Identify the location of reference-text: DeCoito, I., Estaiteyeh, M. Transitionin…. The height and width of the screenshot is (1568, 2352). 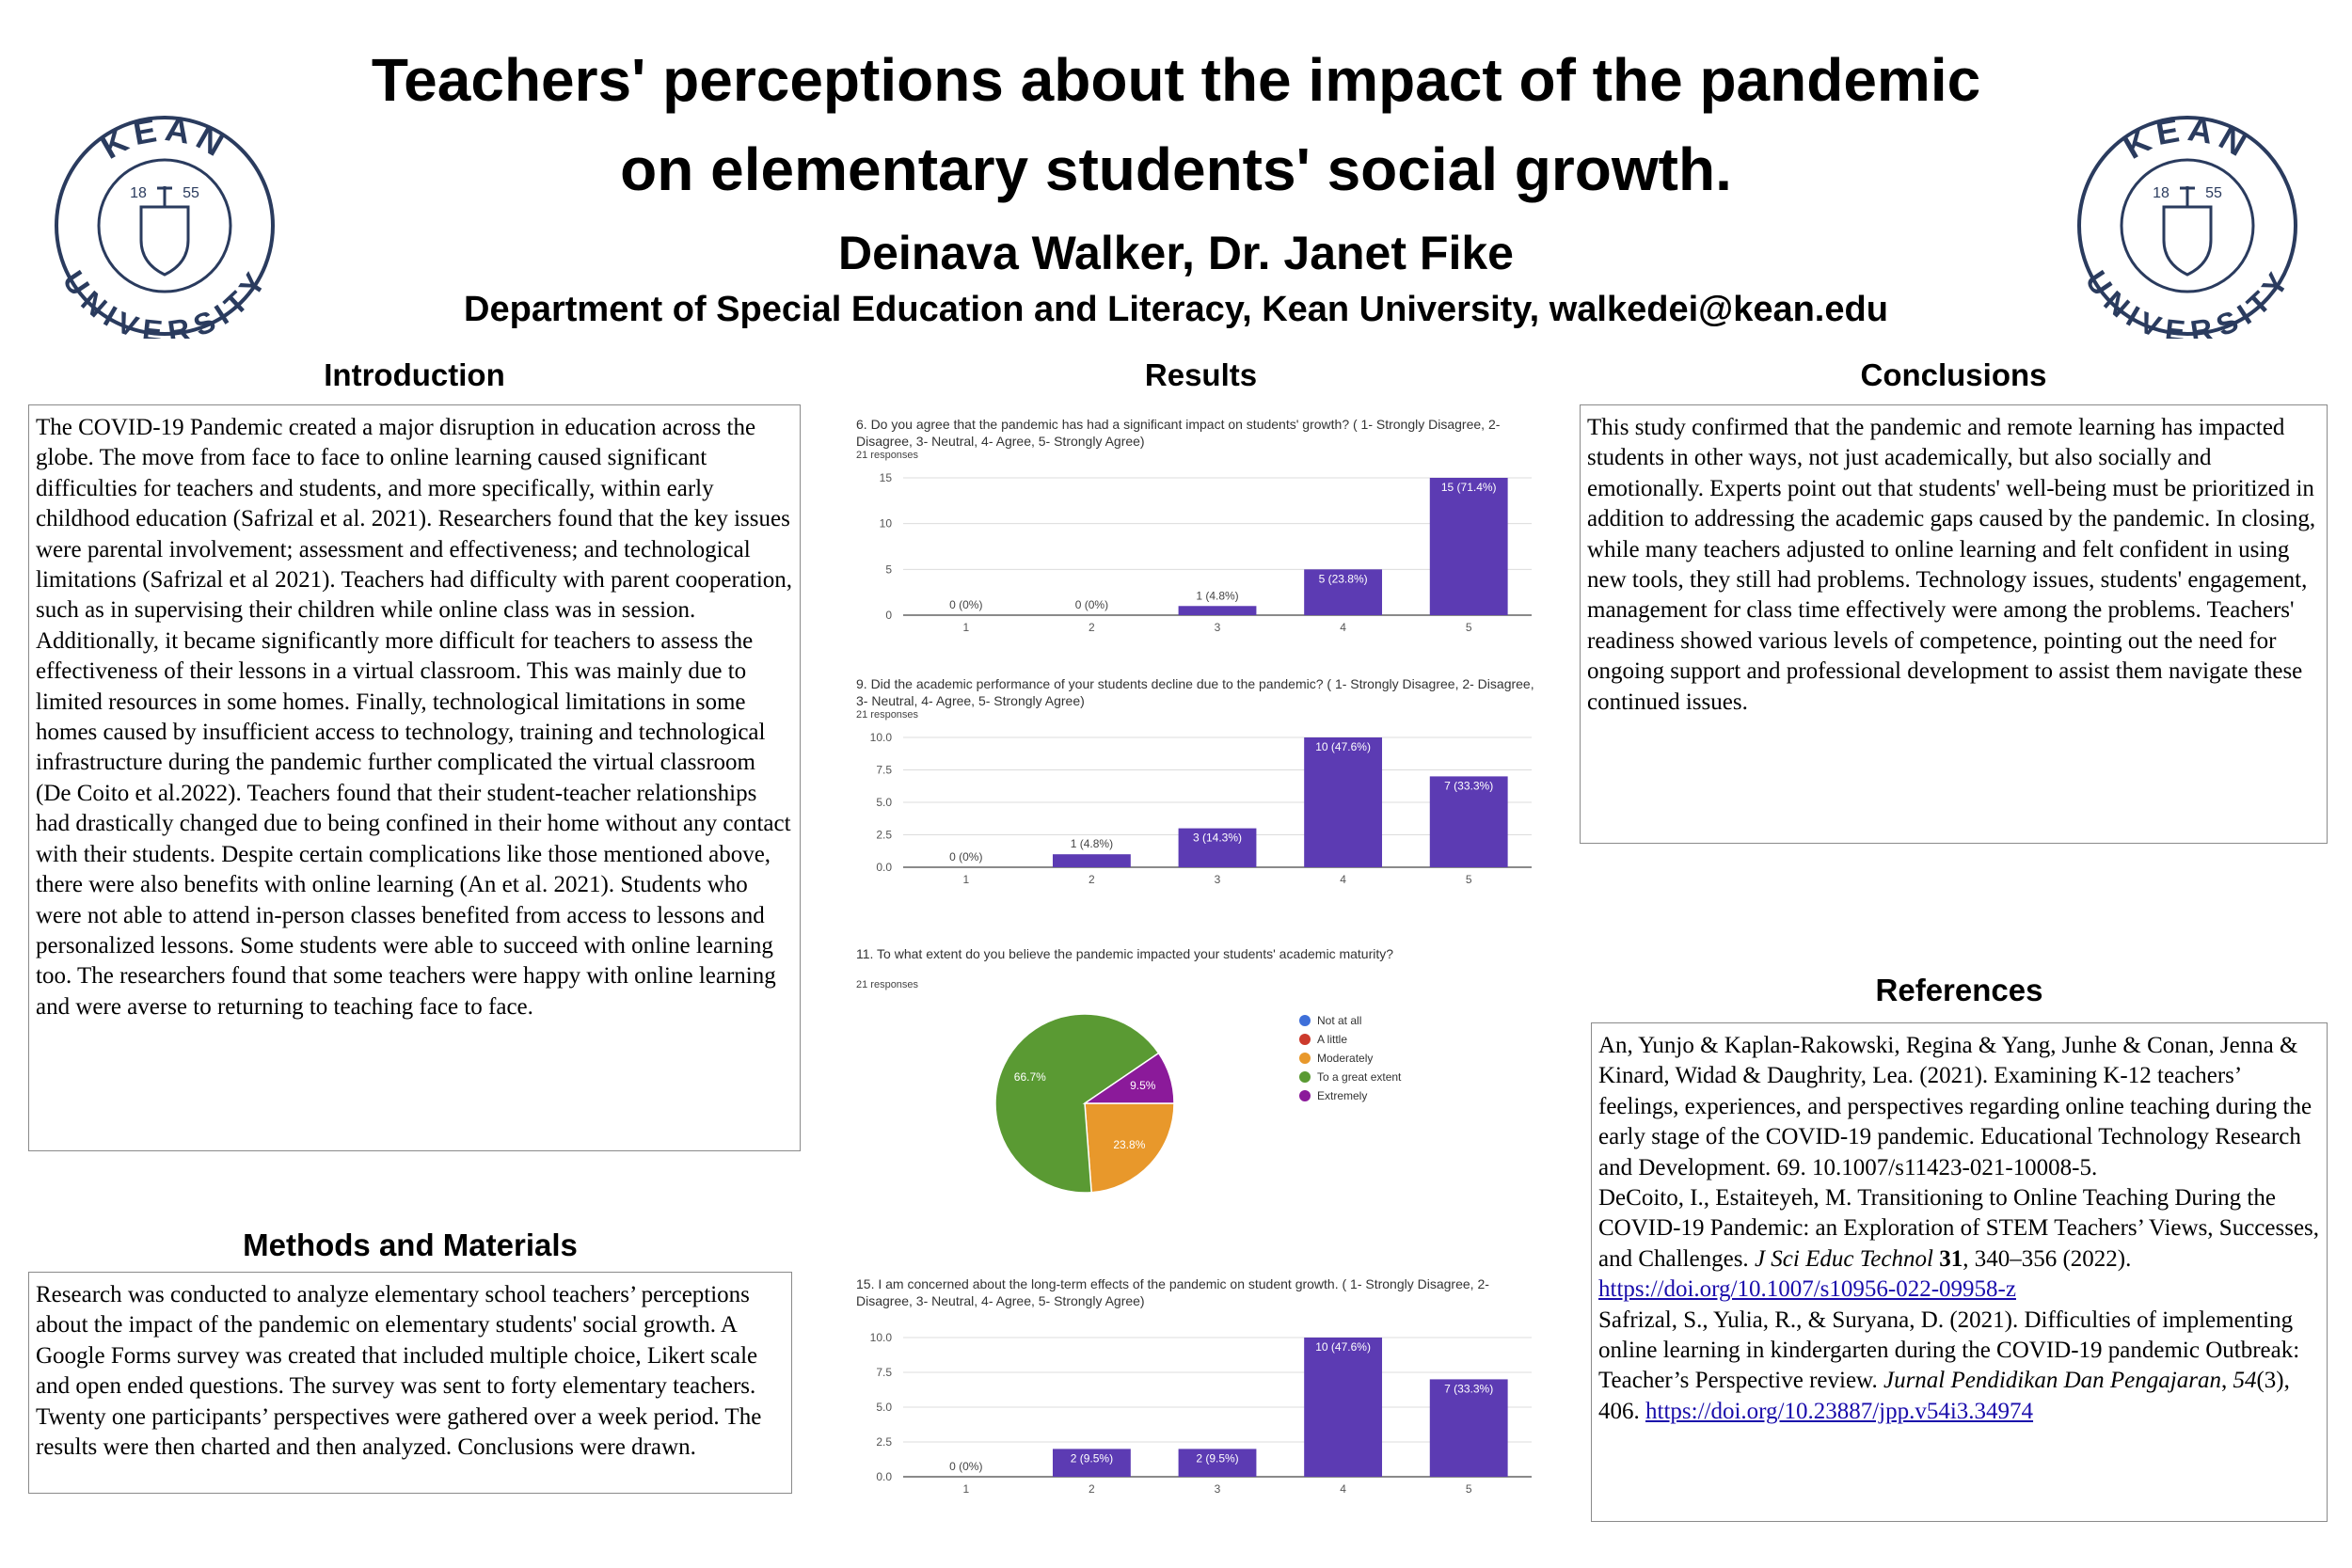
(1959, 1229).